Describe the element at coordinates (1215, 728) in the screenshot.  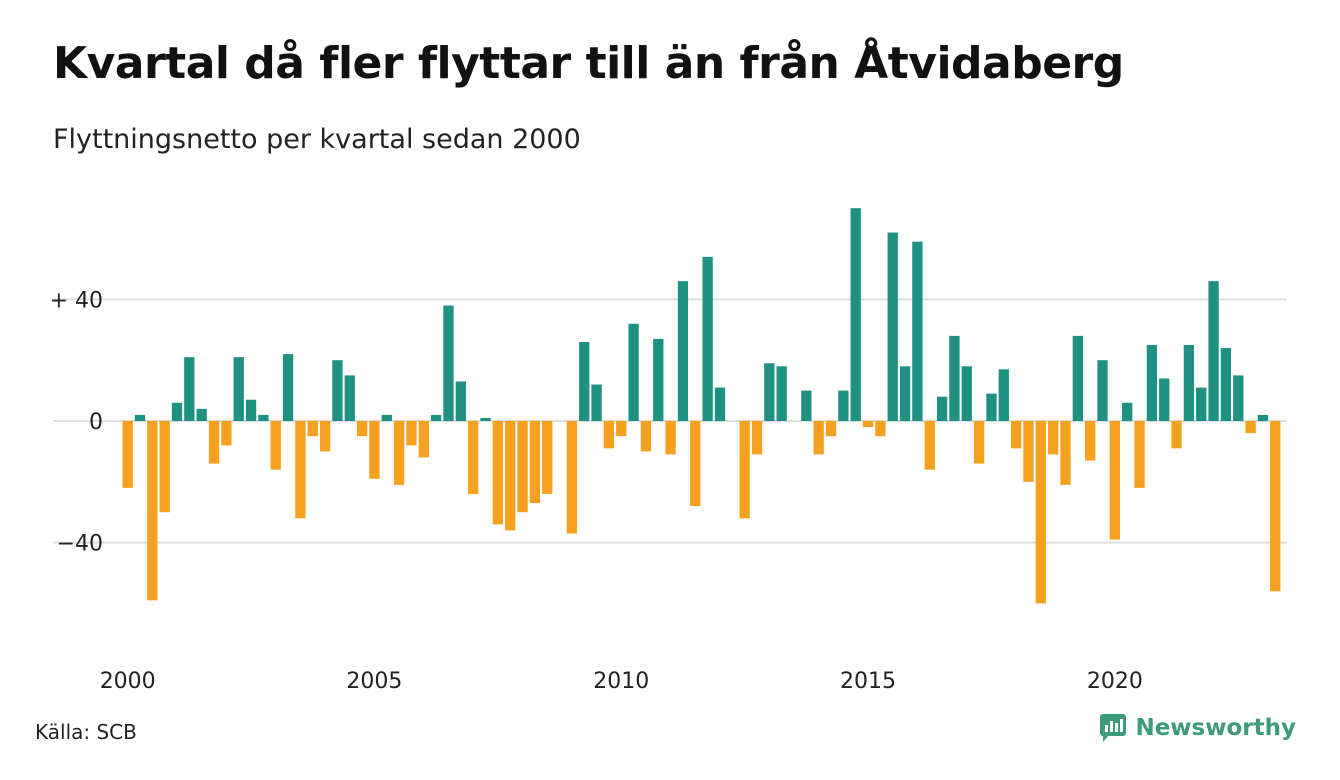
I see `brand-name: Newsworthy` at that location.